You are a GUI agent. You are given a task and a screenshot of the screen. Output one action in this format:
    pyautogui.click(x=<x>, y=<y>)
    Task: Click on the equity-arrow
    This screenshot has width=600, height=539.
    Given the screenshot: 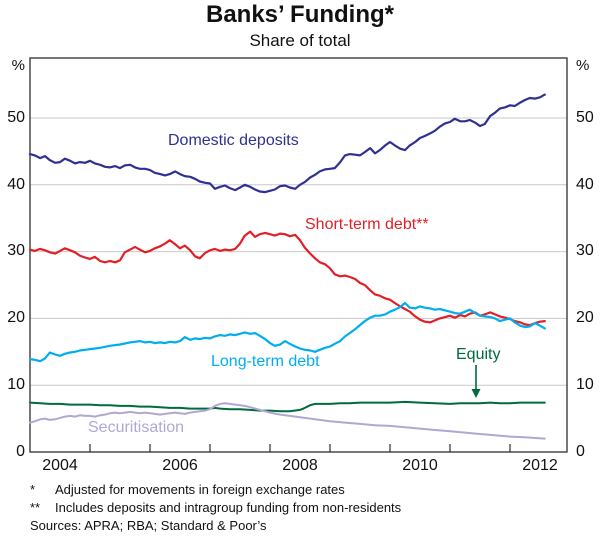 What is the action you would take?
    pyautogui.click(x=476, y=381)
    